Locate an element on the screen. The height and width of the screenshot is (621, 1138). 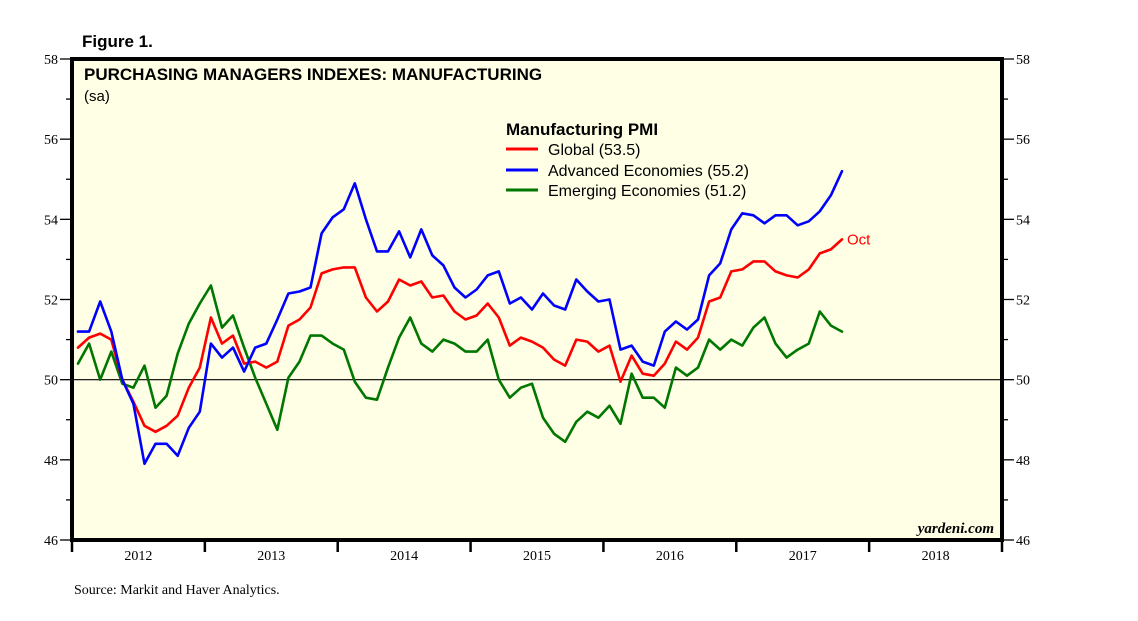
y-axis-left: 46 48 50 52 54 56 58 is located at coordinates (58, 301).